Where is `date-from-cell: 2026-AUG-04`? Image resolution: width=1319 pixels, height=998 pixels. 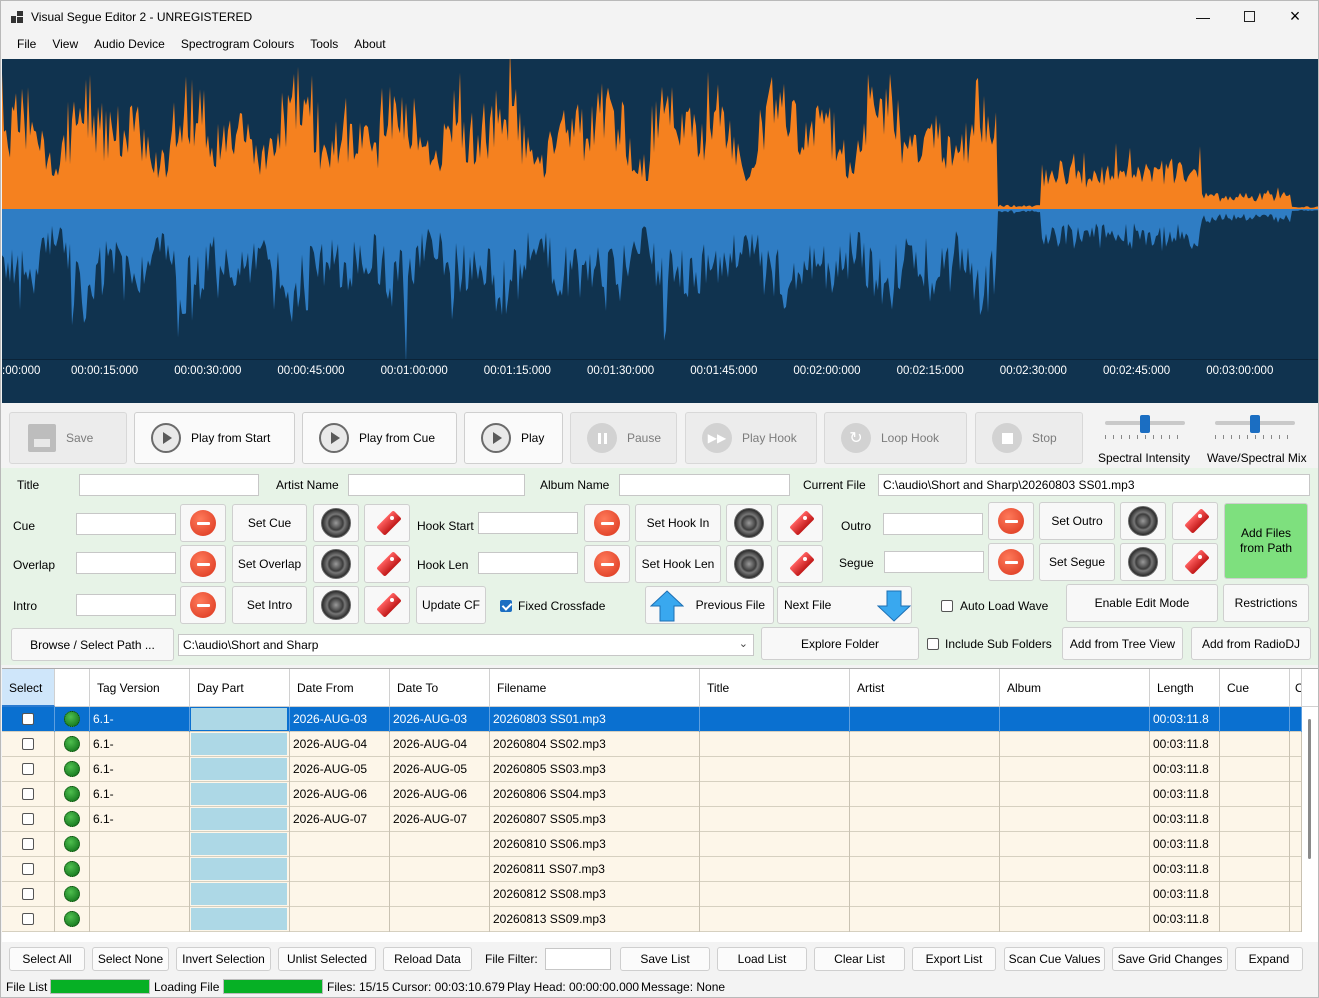 date-from-cell: 2026-AUG-04 is located at coordinates (340, 744).